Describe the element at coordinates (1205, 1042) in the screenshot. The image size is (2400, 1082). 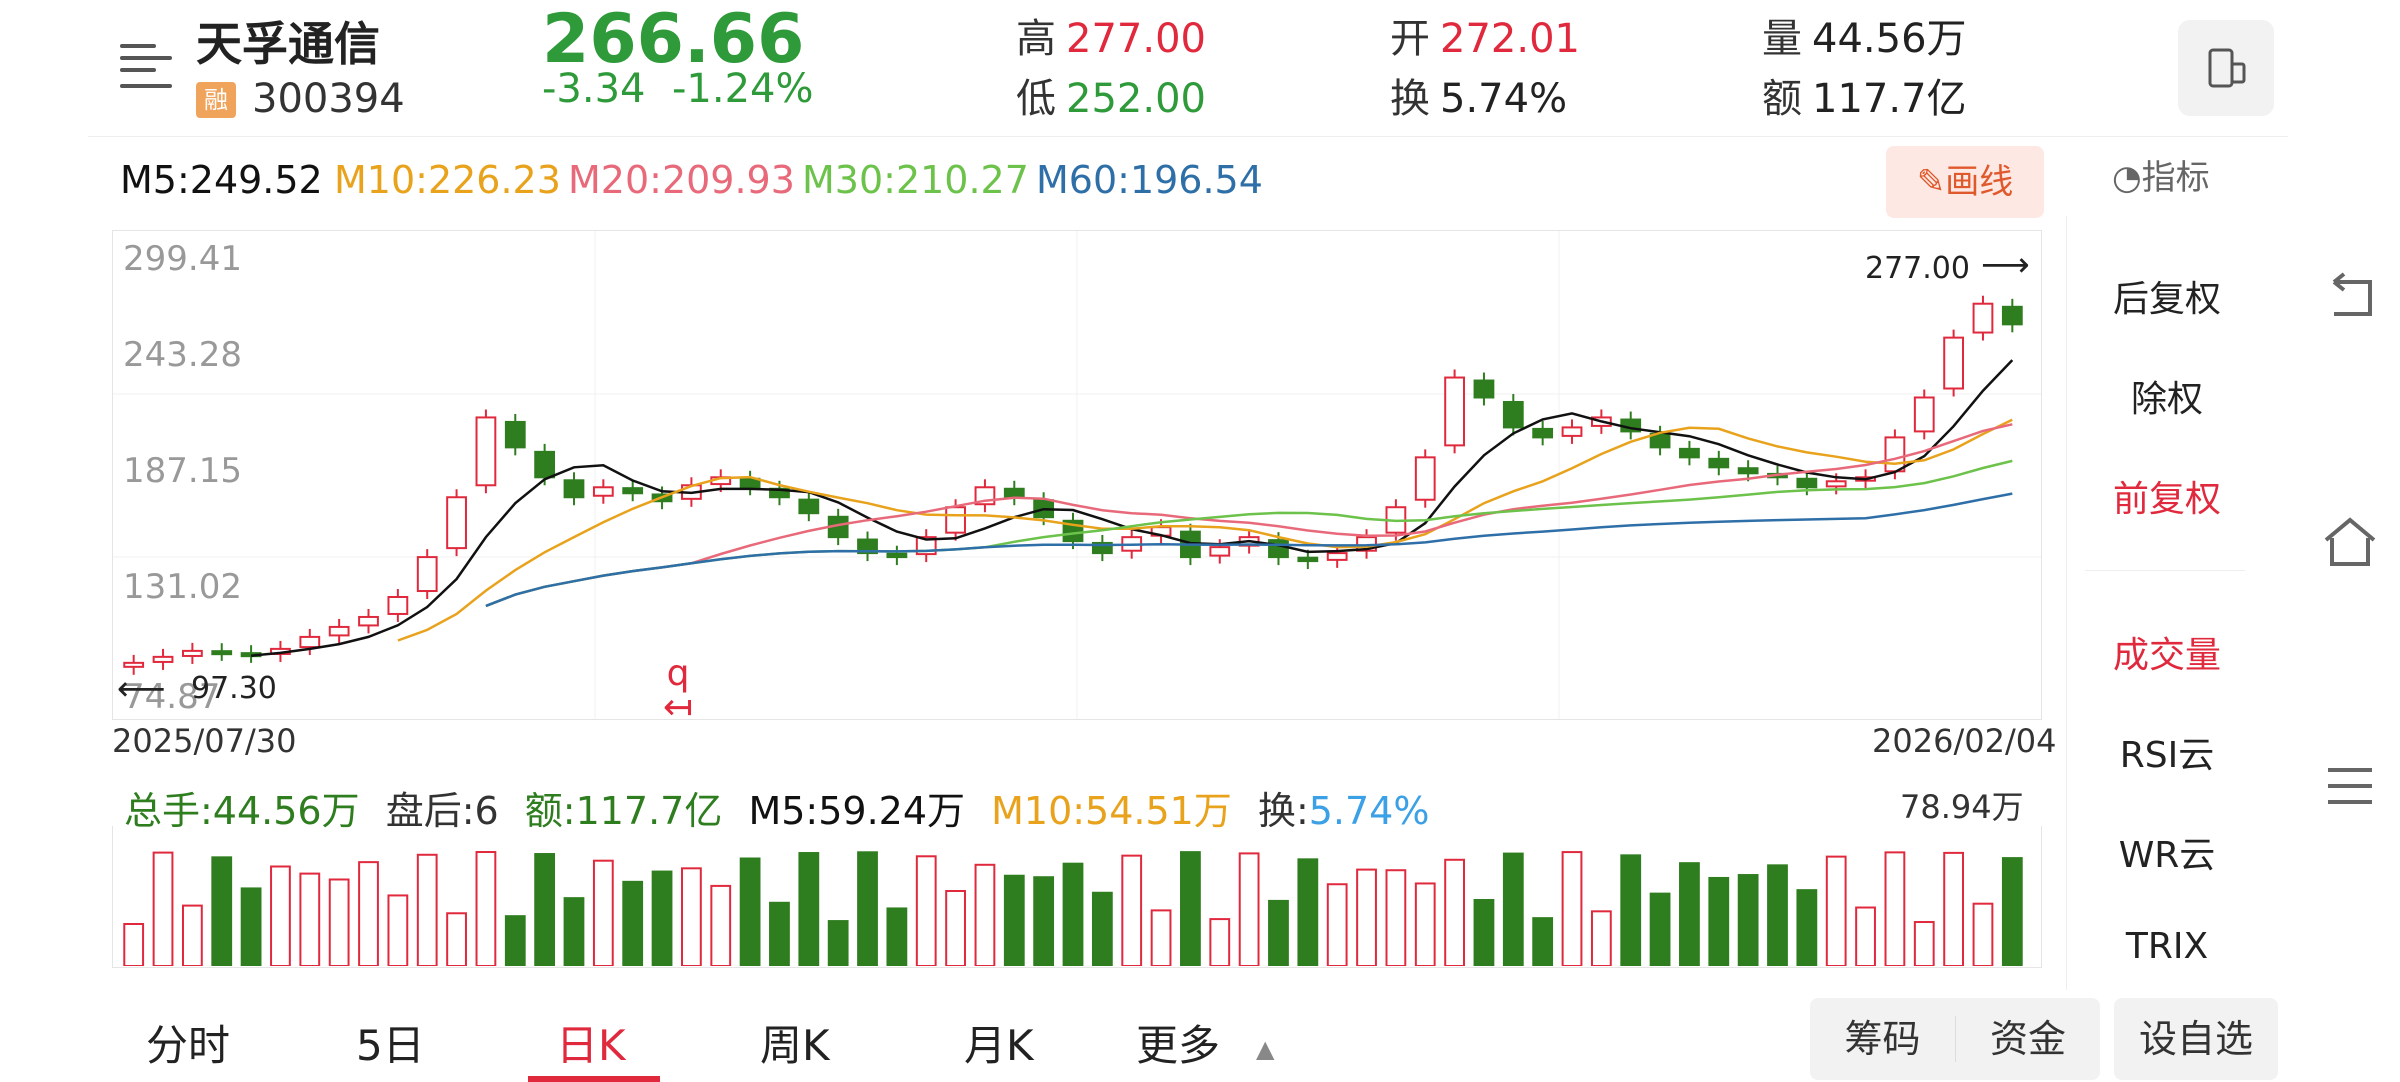
I see `tab-more: 更多 ▲` at that location.